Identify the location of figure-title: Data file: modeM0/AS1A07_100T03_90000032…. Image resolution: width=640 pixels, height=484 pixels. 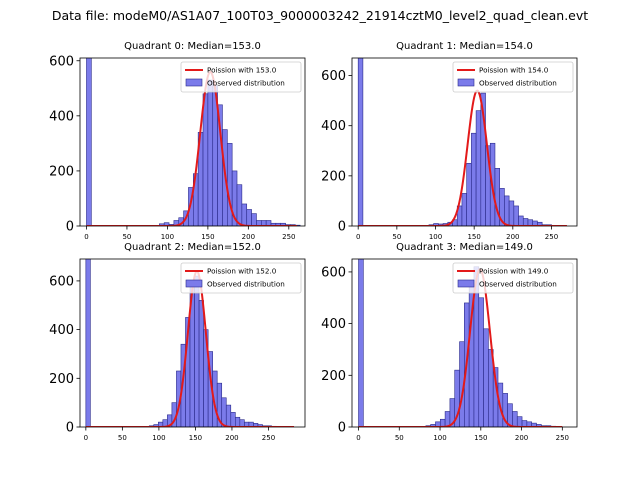
(320, 15).